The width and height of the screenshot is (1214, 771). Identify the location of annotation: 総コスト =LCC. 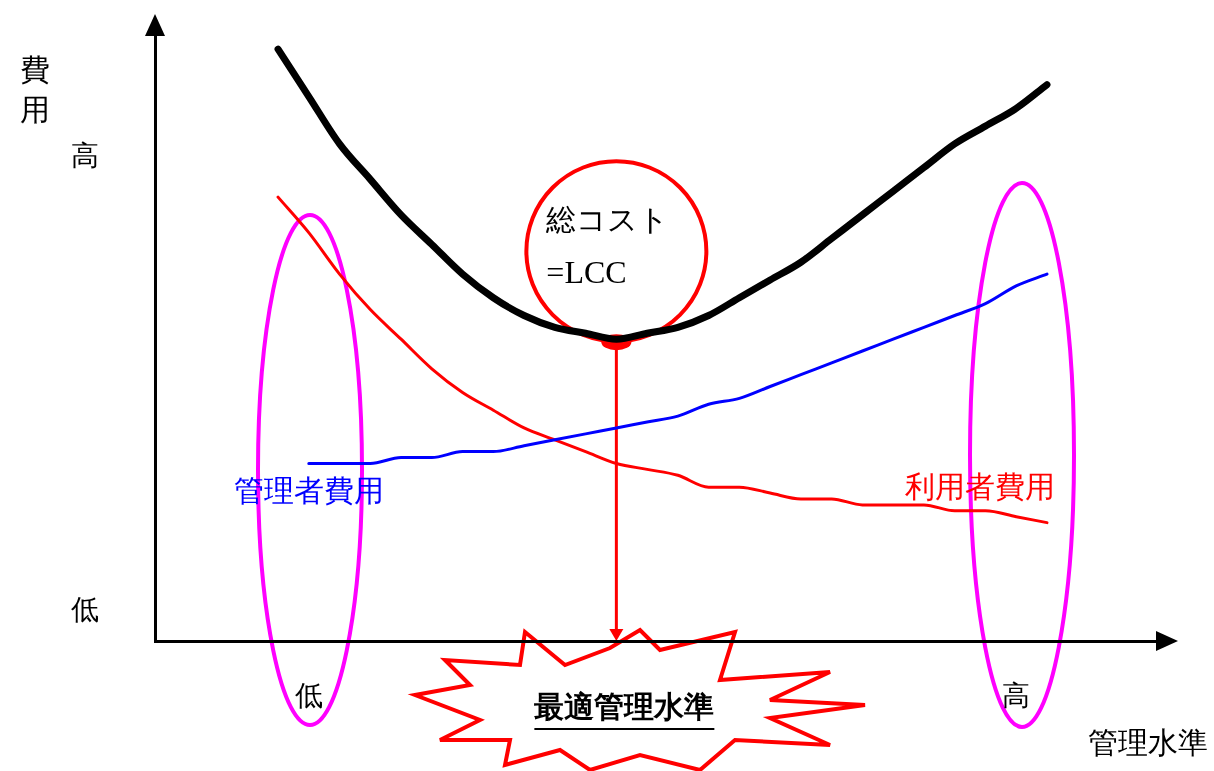
(607, 245).